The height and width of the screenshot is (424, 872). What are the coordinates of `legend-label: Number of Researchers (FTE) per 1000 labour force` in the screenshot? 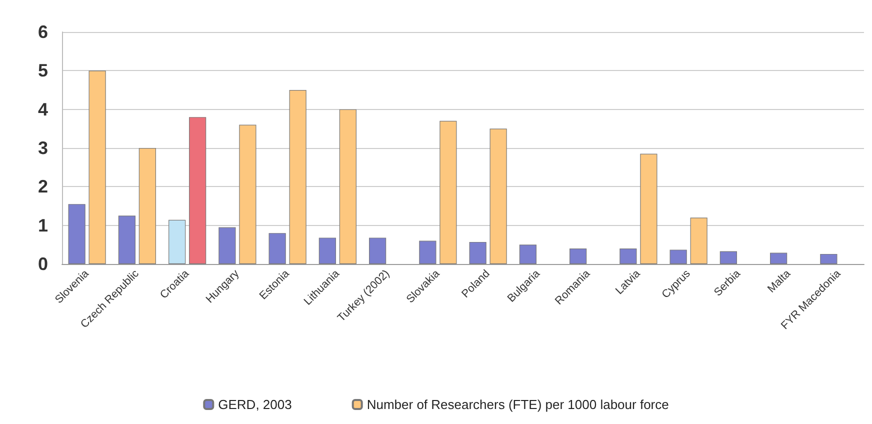 It's located at (517, 404).